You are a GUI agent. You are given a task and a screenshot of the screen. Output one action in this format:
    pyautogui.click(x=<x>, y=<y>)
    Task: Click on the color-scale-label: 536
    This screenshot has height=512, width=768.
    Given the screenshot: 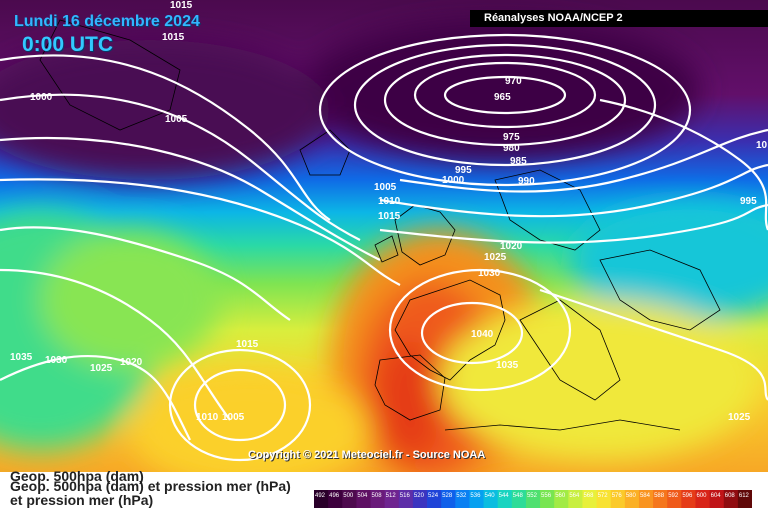 What is the action you would take?
    pyautogui.click(x=475, y=496)
    